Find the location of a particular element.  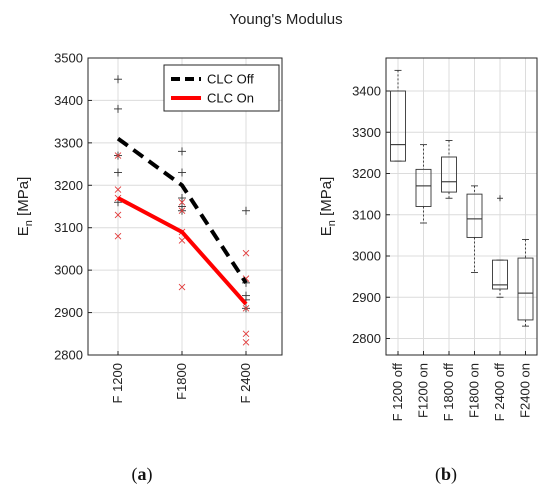

series-line-clc-on is located at coordinates (182, 251).